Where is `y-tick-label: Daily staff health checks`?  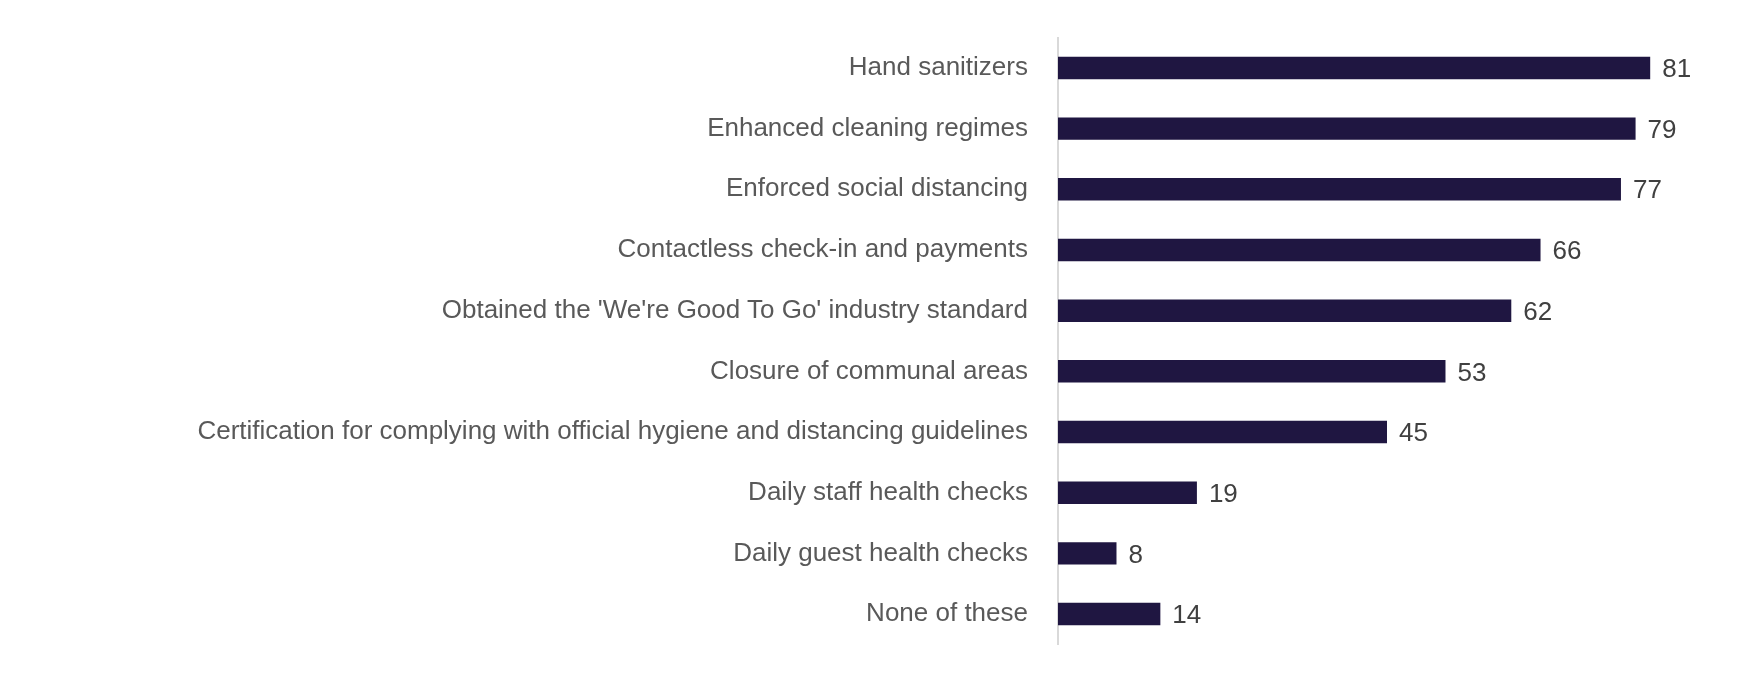
y-tick-label: Daily staff health checks is located at coordinates (888, 490).